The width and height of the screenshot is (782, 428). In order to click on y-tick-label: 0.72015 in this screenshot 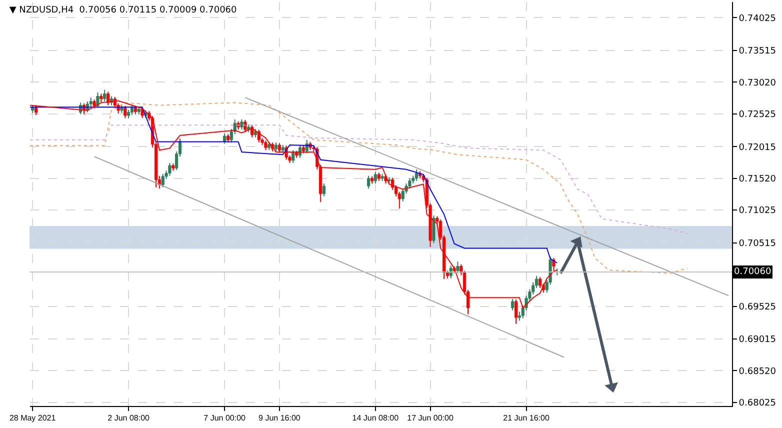, I will do `click(757, 147)`.